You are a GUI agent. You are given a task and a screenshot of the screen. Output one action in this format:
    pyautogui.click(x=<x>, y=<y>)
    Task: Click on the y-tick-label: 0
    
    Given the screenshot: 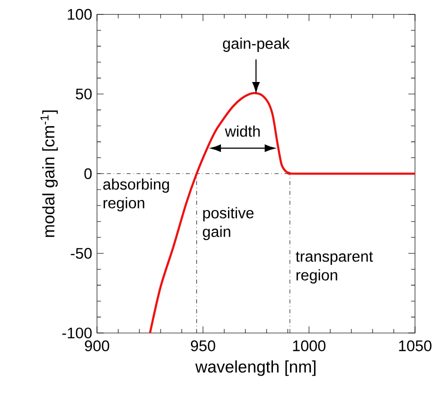 What is the action you would take?
    pyautogui.click(x=88, y=174)
    